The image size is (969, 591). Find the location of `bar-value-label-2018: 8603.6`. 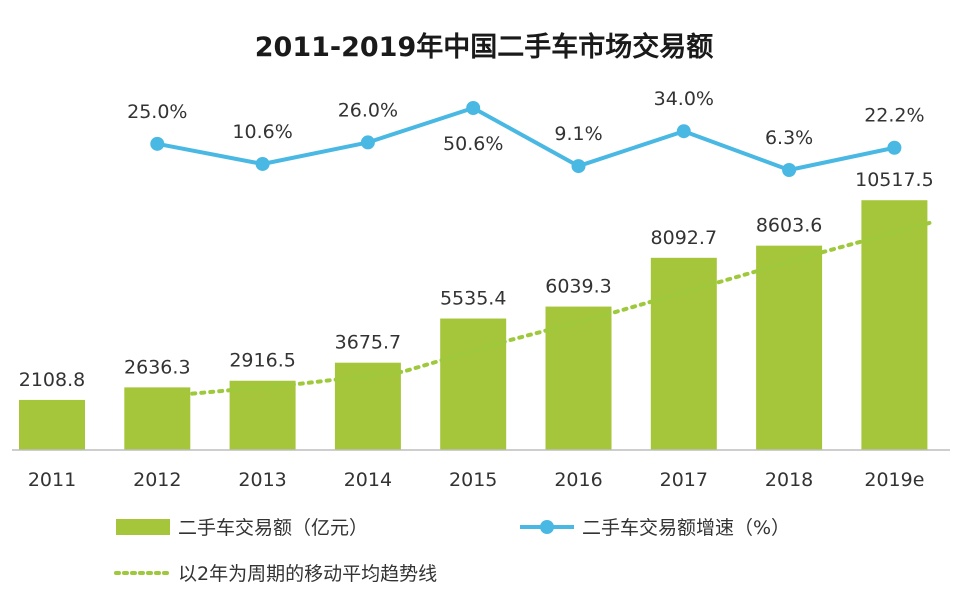

bar-value-label-2018: 8603.6 is located at coordinates (789, 226).